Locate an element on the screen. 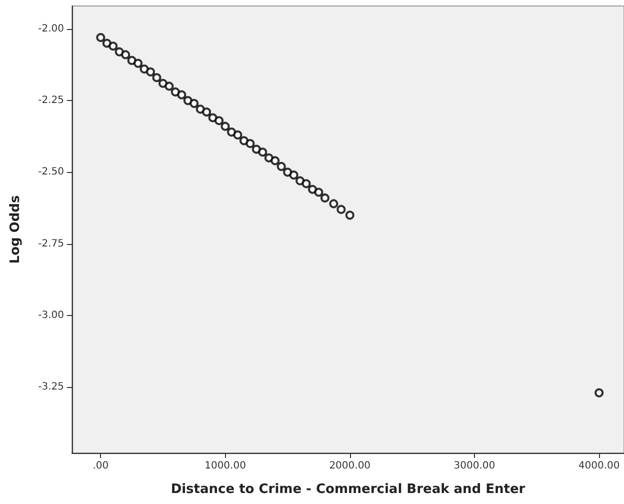 Image resolution: width=624 pixels, height=504 pixels. y-axis-title: Log Odds is located at coordinates (15, 229).